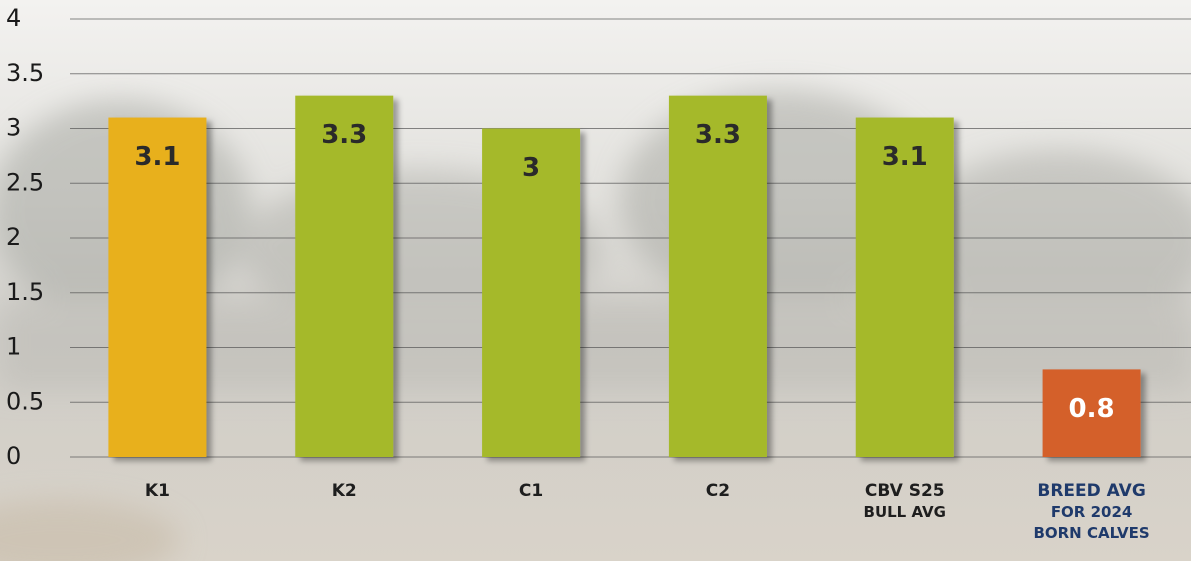 Image resolution: width=1191 pixels, height=561 pixels. Describe the element at coordinates (25, 292) in the screenshot. I see `y-tick-label: 1.5` at that location.